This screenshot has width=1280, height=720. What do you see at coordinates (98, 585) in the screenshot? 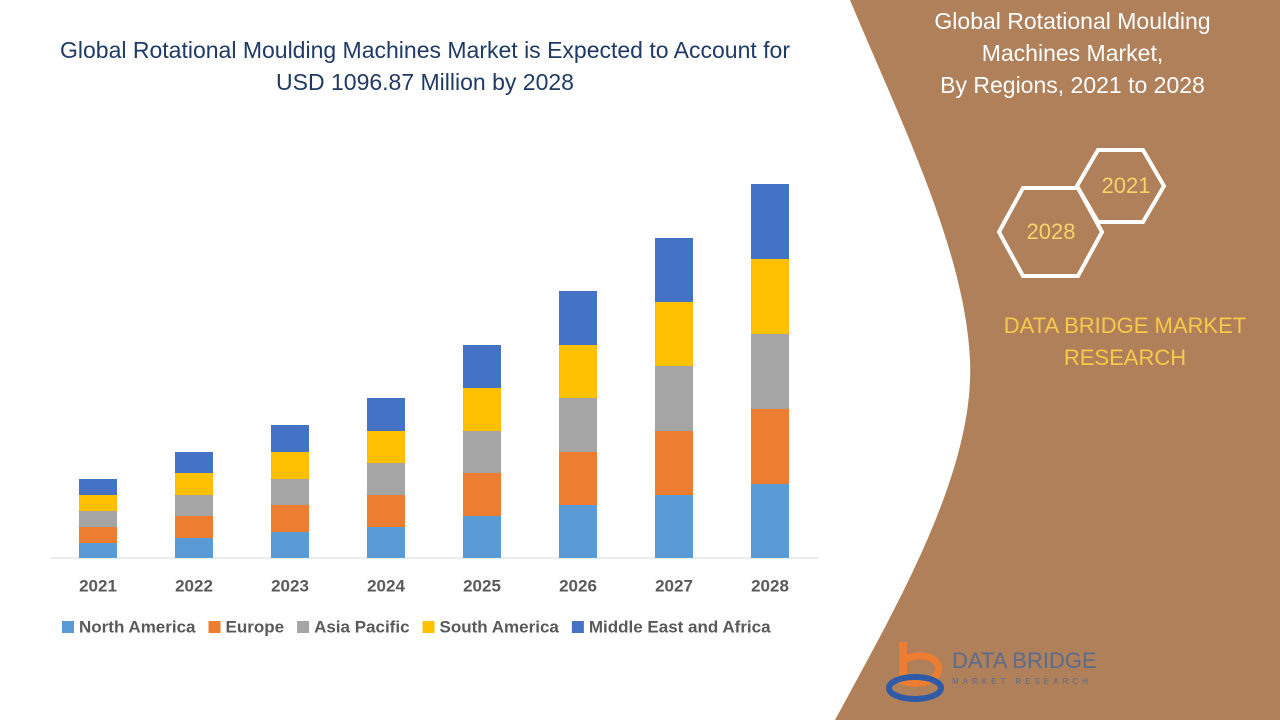
I see `x-tick-label: 2021` at bounding box center [98, 585].